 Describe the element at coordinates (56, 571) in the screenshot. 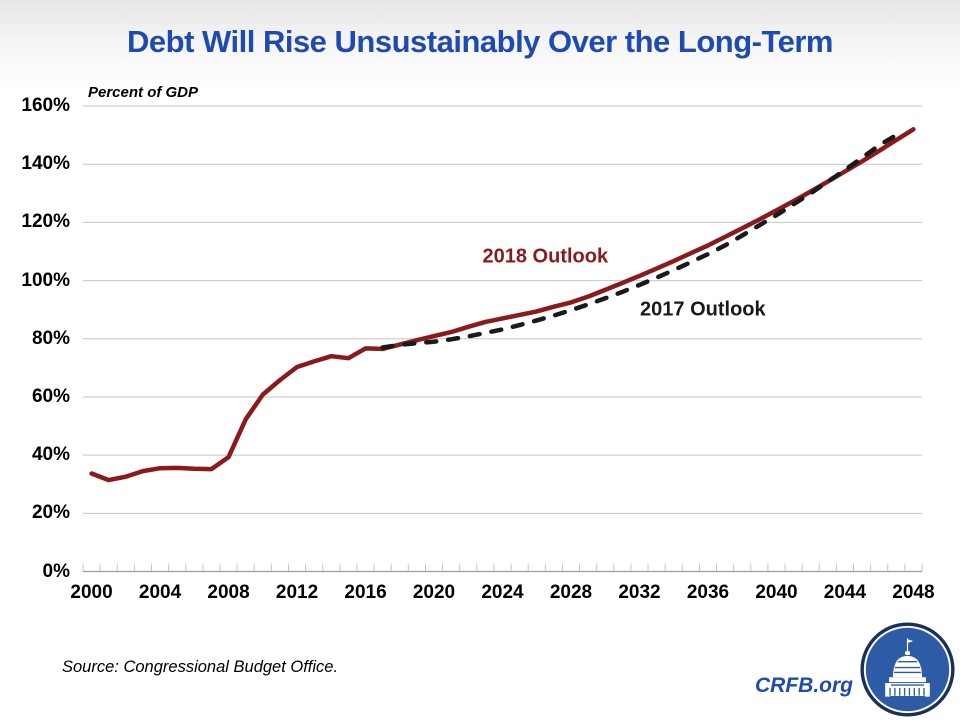

I see `y-tick-label: 0%` at that location.